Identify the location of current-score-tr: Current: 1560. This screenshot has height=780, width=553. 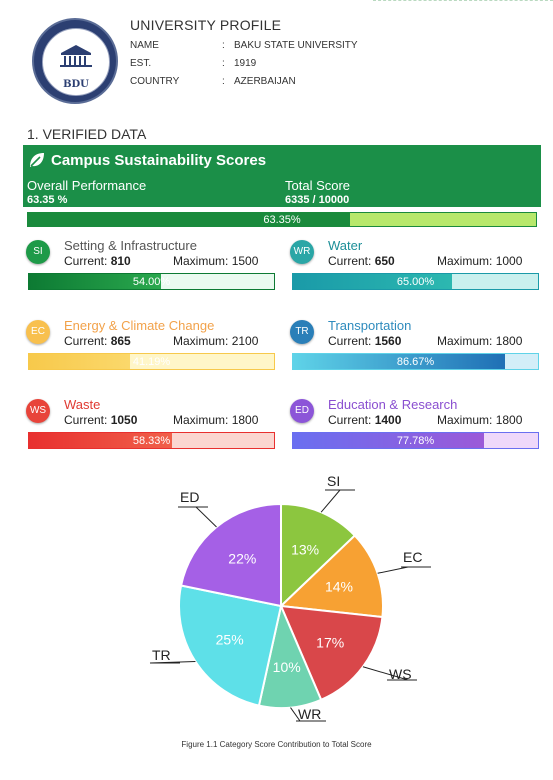
(364, 341).